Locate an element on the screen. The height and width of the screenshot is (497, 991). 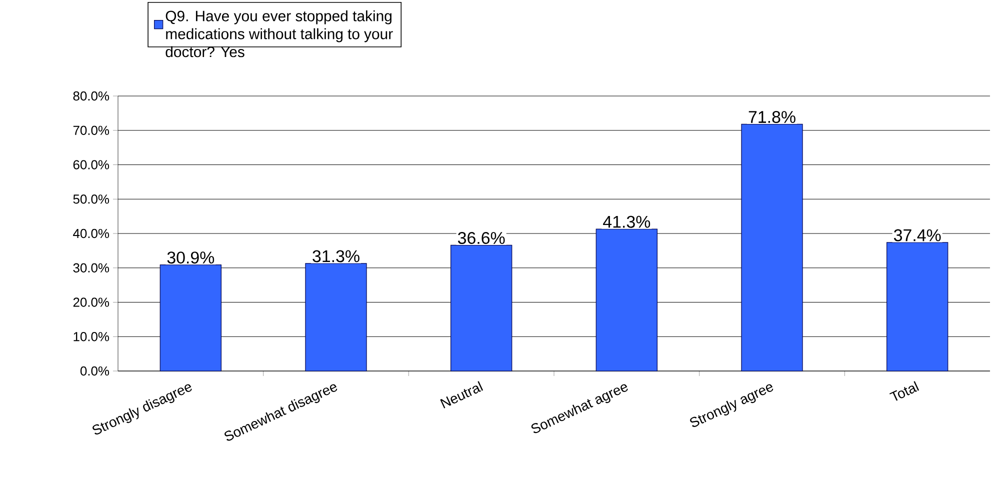
data-label: 30.9% is located at coordinates (190, 258).